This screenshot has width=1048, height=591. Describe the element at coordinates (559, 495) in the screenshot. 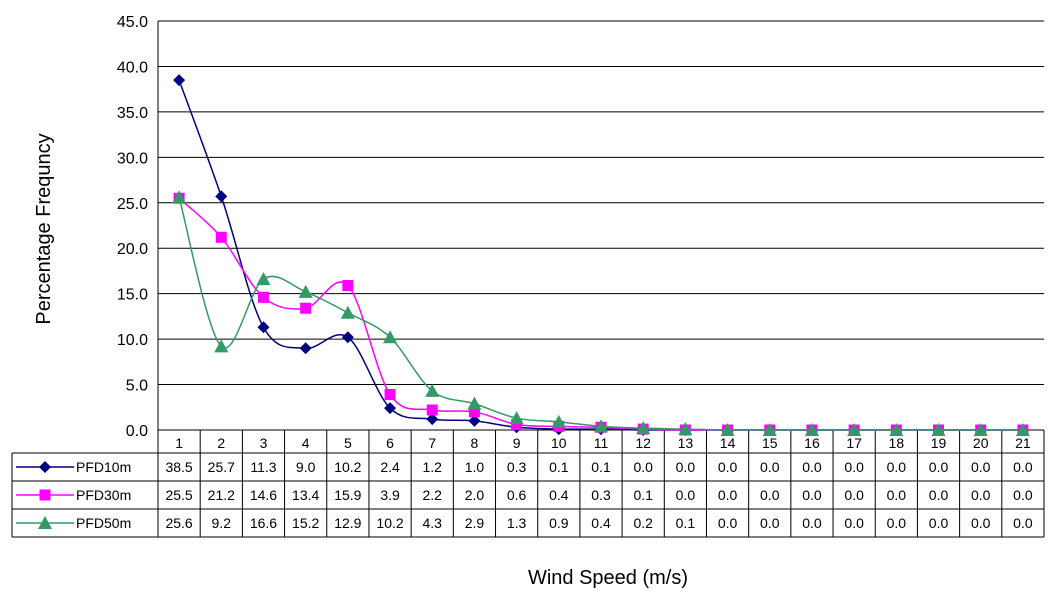

I see `table-cell: 0.4` at that location.